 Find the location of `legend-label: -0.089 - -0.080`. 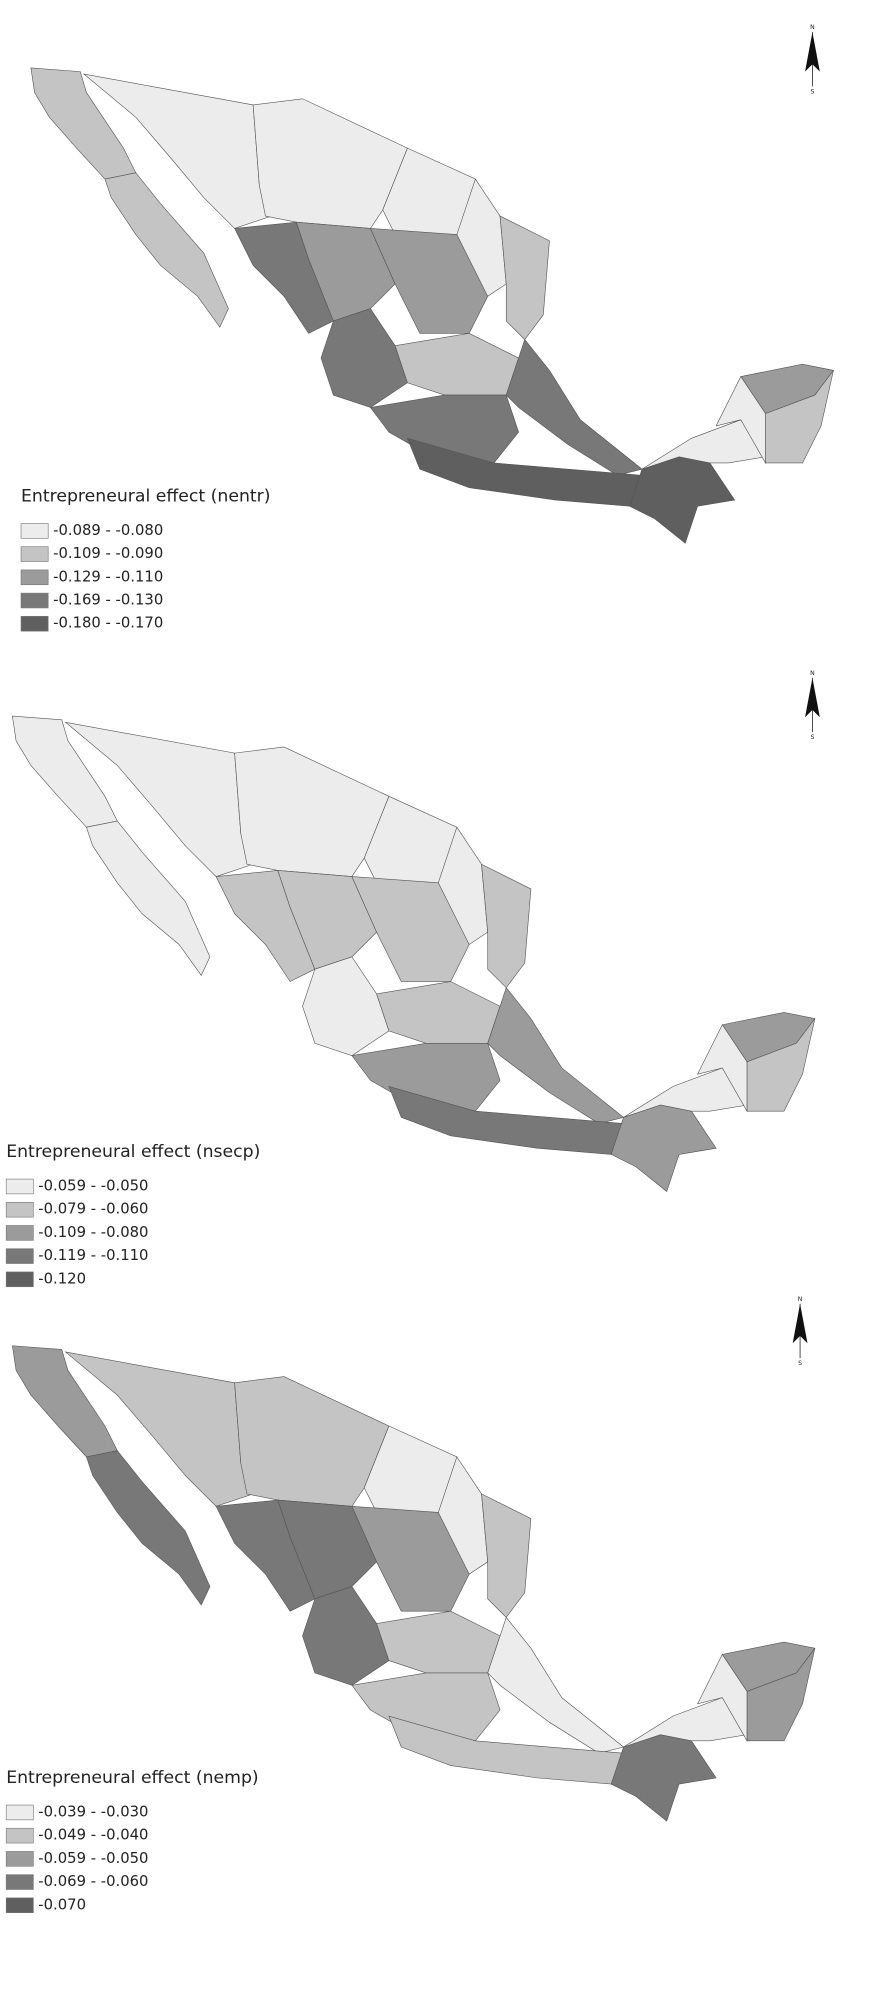

legend-label: -0.089 - -0.080 is located at coordinates (108, 530).